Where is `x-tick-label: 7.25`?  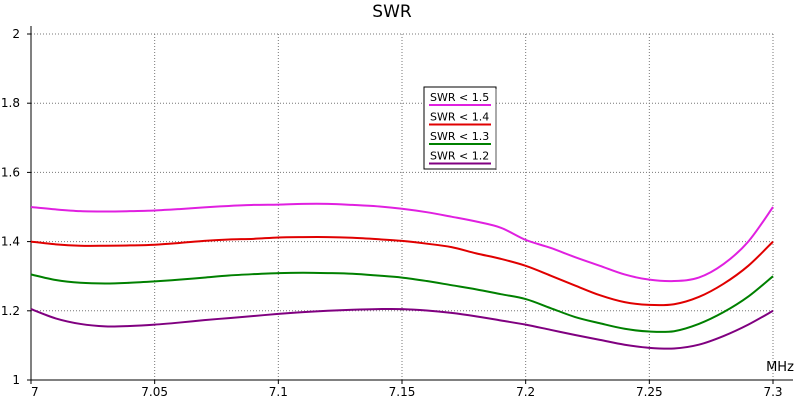 x-tick-label: 7.25 is located at coordinates (649, 392).